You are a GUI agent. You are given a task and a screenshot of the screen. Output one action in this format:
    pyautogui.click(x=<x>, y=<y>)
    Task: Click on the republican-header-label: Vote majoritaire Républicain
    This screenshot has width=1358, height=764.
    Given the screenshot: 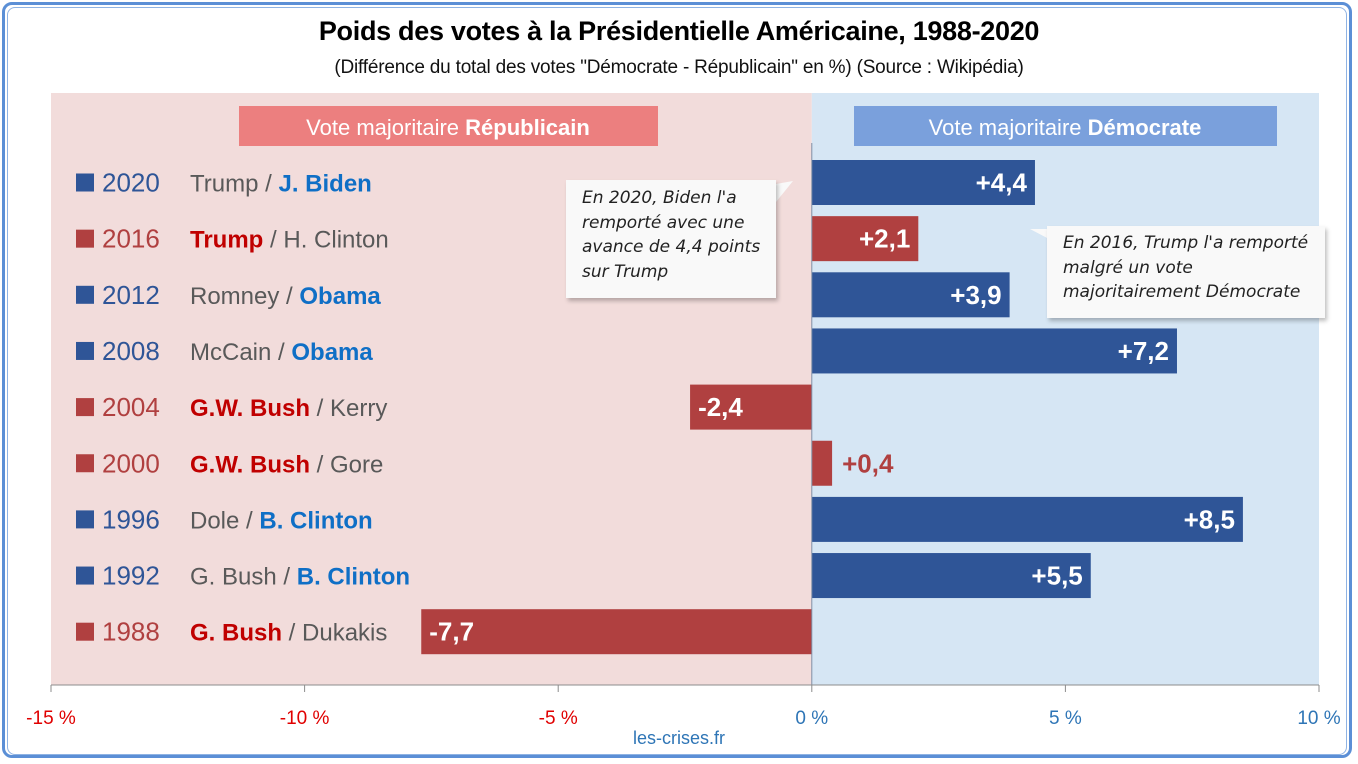 What is the action you would take?
    pyautogui.click(x=448, y=127)
    